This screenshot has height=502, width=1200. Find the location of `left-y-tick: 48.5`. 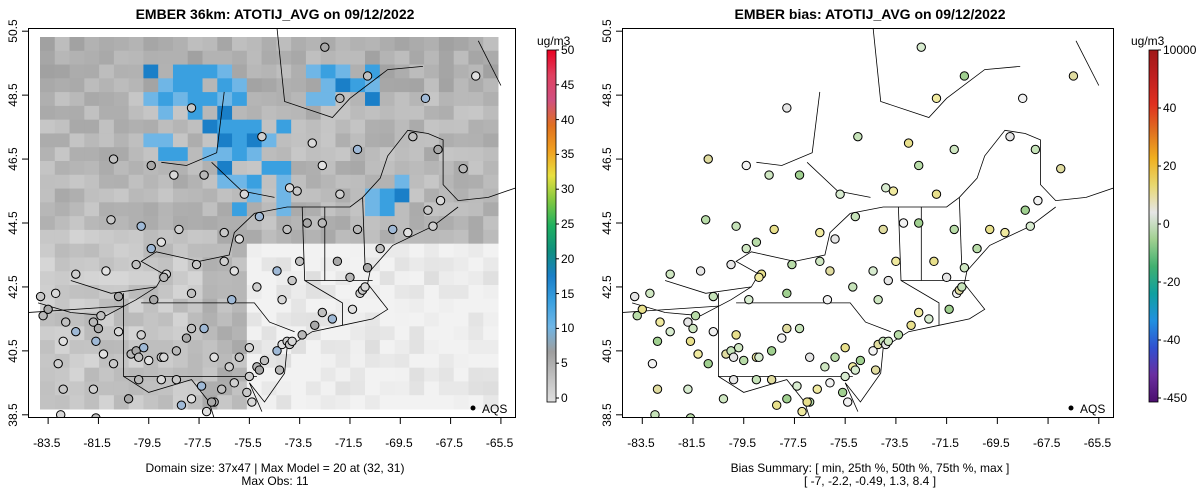

left-y-tick: 48.5 is located at coordinates (13, 95).